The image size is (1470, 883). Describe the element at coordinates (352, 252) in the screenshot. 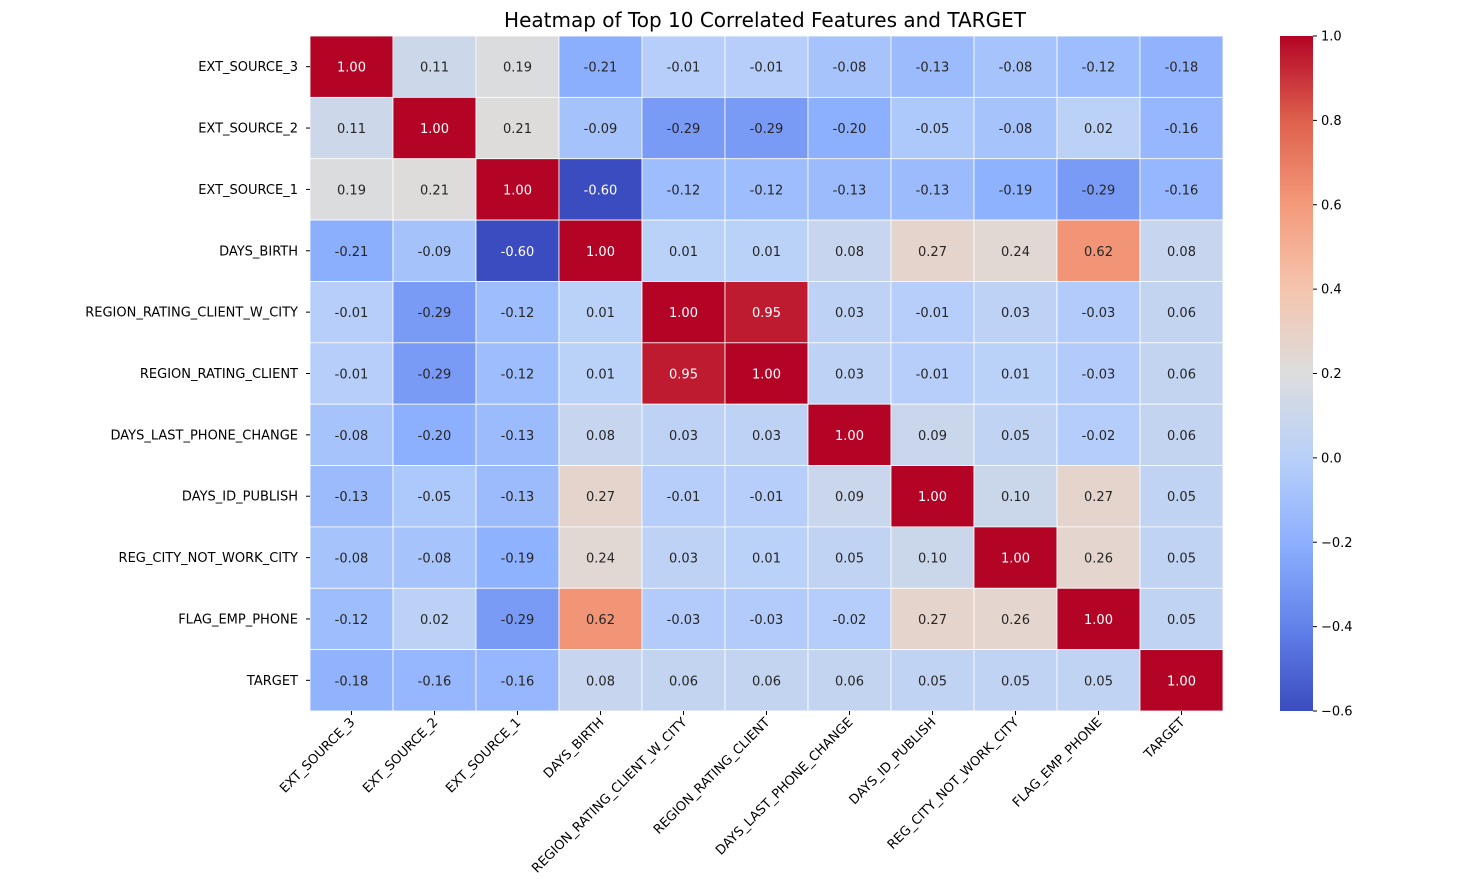

I see `cell-value-label: -0.21` at that location.